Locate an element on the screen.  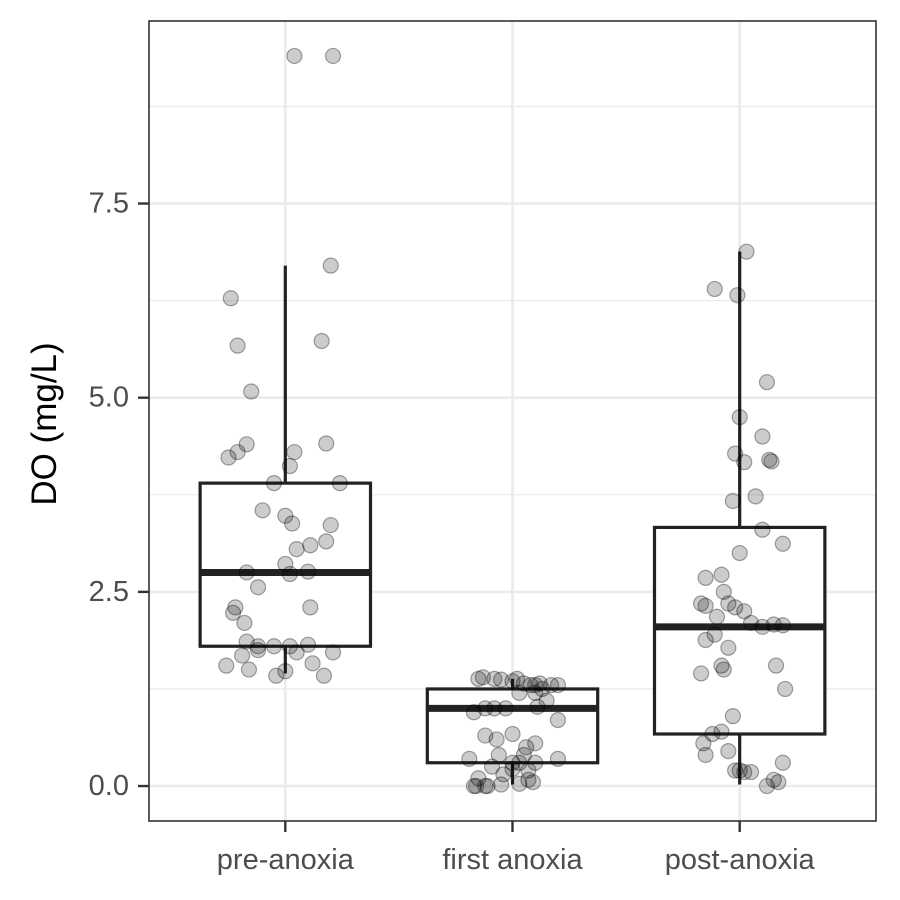
box-post-anoxia is located at coordinates (739, 518).